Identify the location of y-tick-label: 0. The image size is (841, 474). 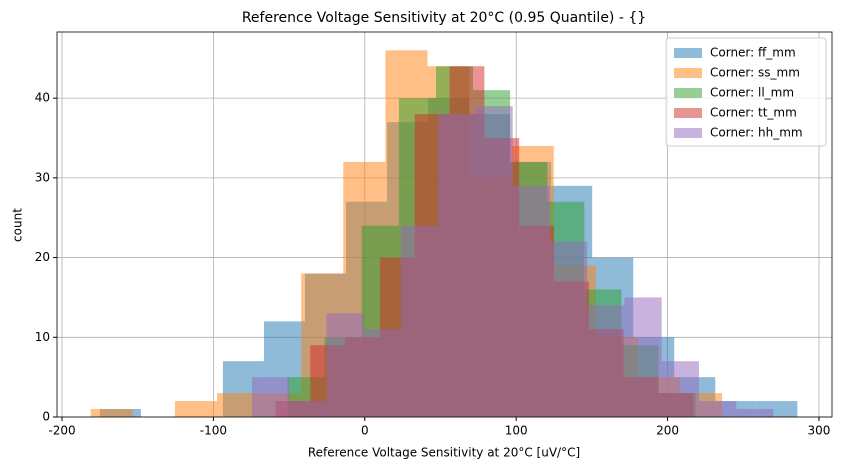
(46, 417).